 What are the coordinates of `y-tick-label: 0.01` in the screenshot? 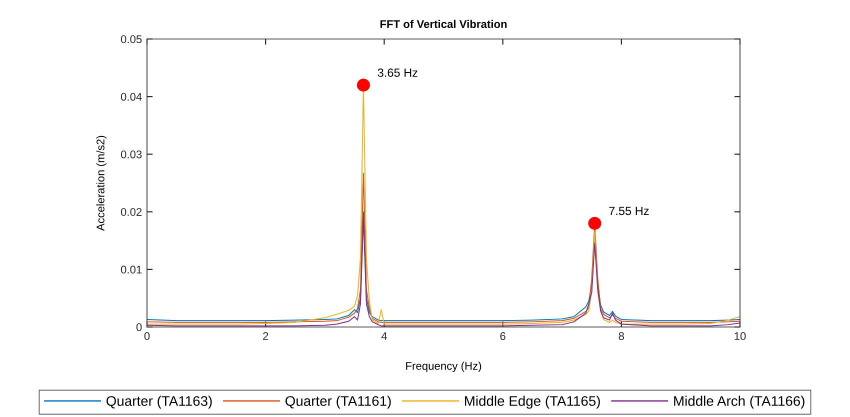 It's located at (131, 270).